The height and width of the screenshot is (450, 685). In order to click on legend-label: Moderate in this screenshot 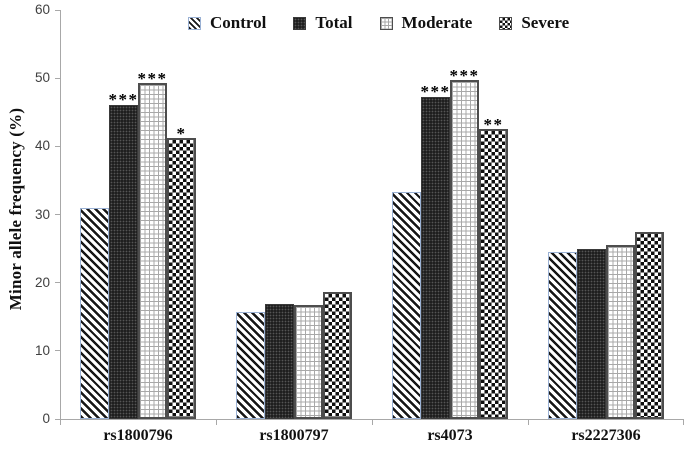, I will do `click(437, 22)`.